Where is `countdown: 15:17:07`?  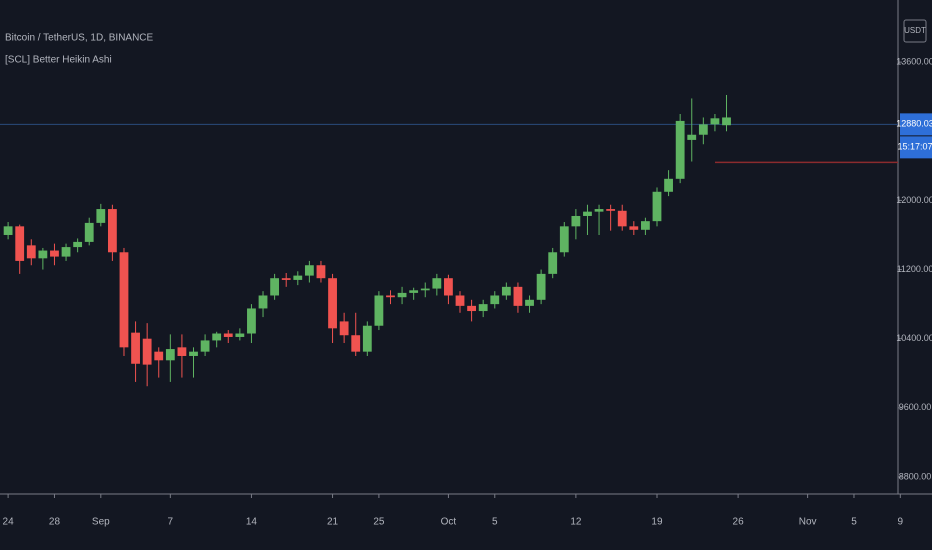 countdown: 15:17:07 is located at coordinates (914, 147).